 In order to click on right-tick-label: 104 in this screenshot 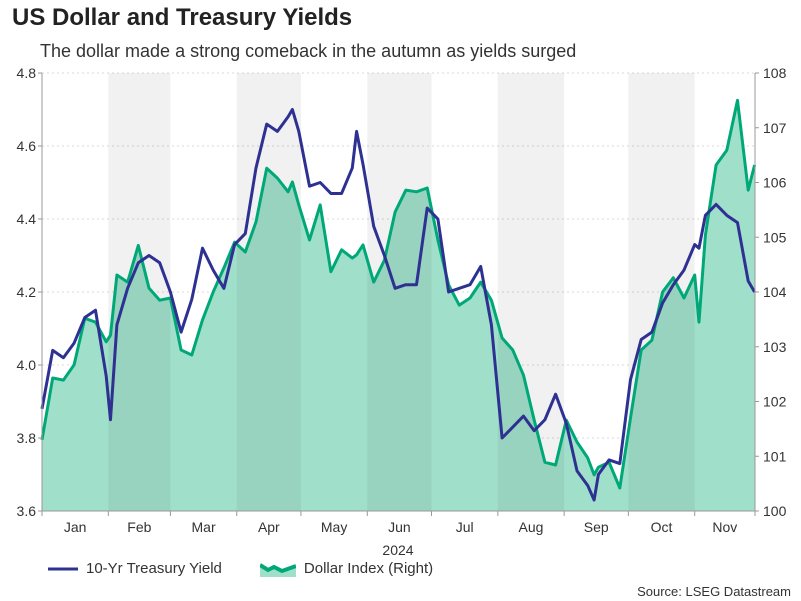, I will do `click(775, 292)`.